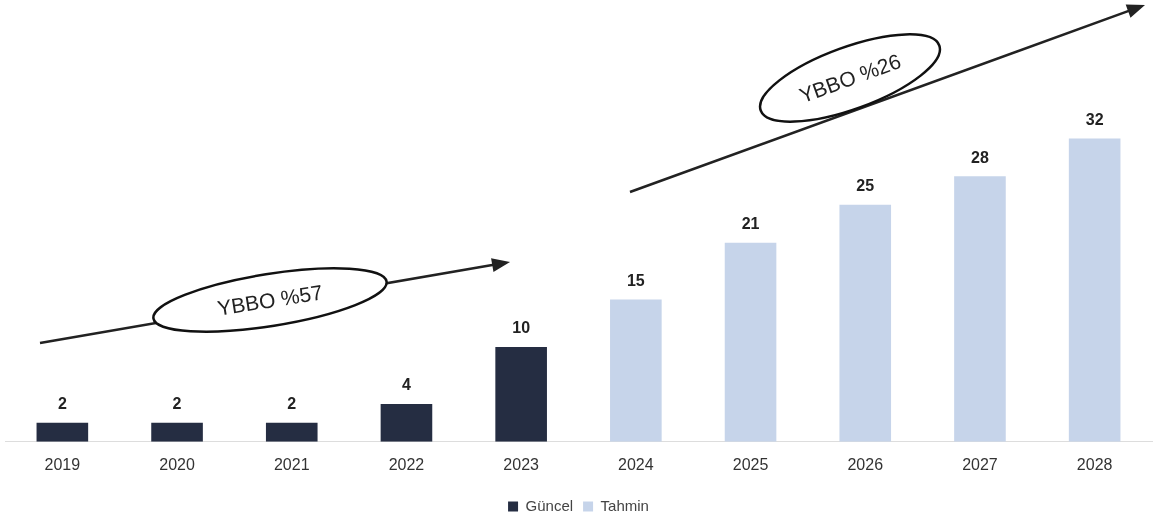  What do you see at coordinates (521, 328) in the screenshot?
I see `data-label: 10` at bounding box center [521, 328].